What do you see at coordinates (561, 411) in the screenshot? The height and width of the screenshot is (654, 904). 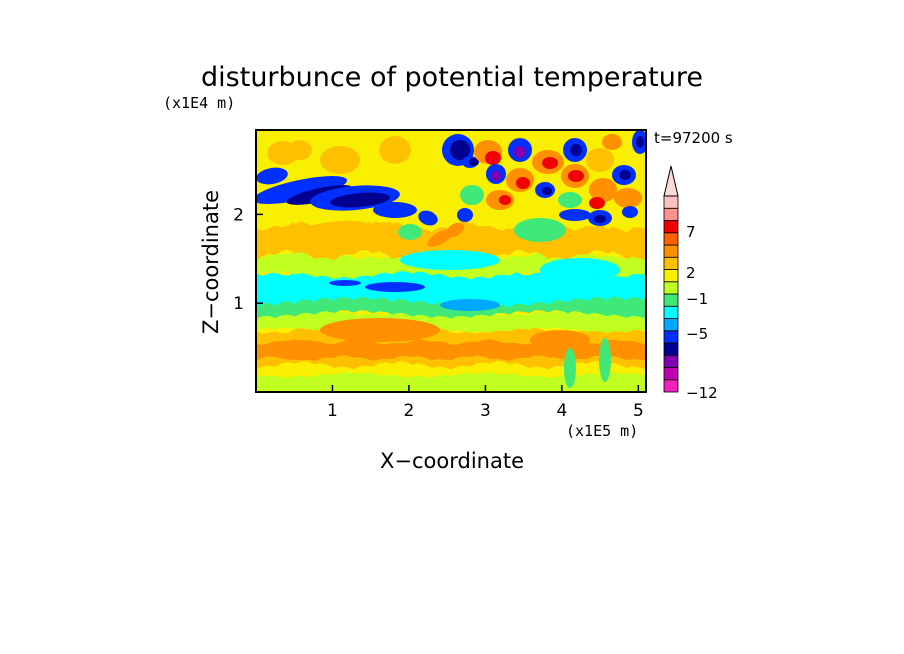 I see `x-tick-label: 4` at bounding box center [561, 411].